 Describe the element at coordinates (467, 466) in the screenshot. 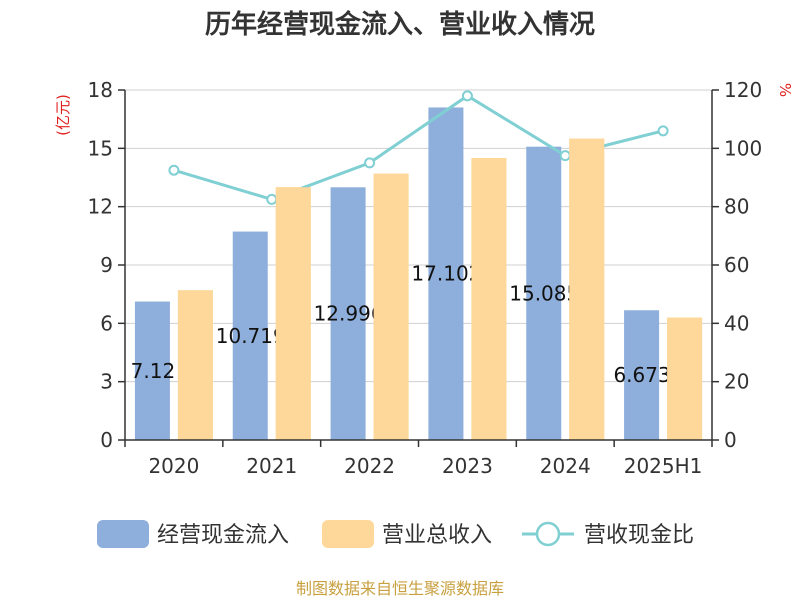

I see `x-tick-label: 2023` at that location.